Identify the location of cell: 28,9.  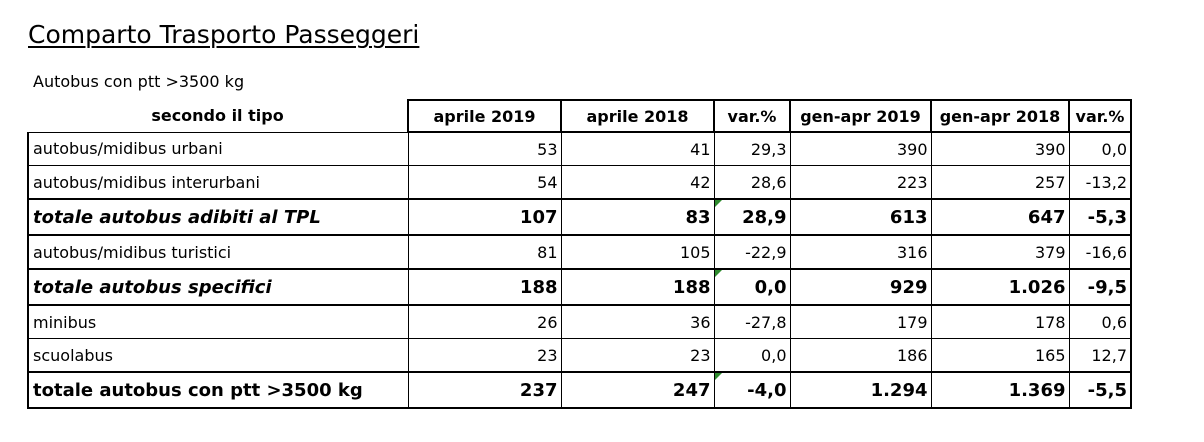
(752, 217).